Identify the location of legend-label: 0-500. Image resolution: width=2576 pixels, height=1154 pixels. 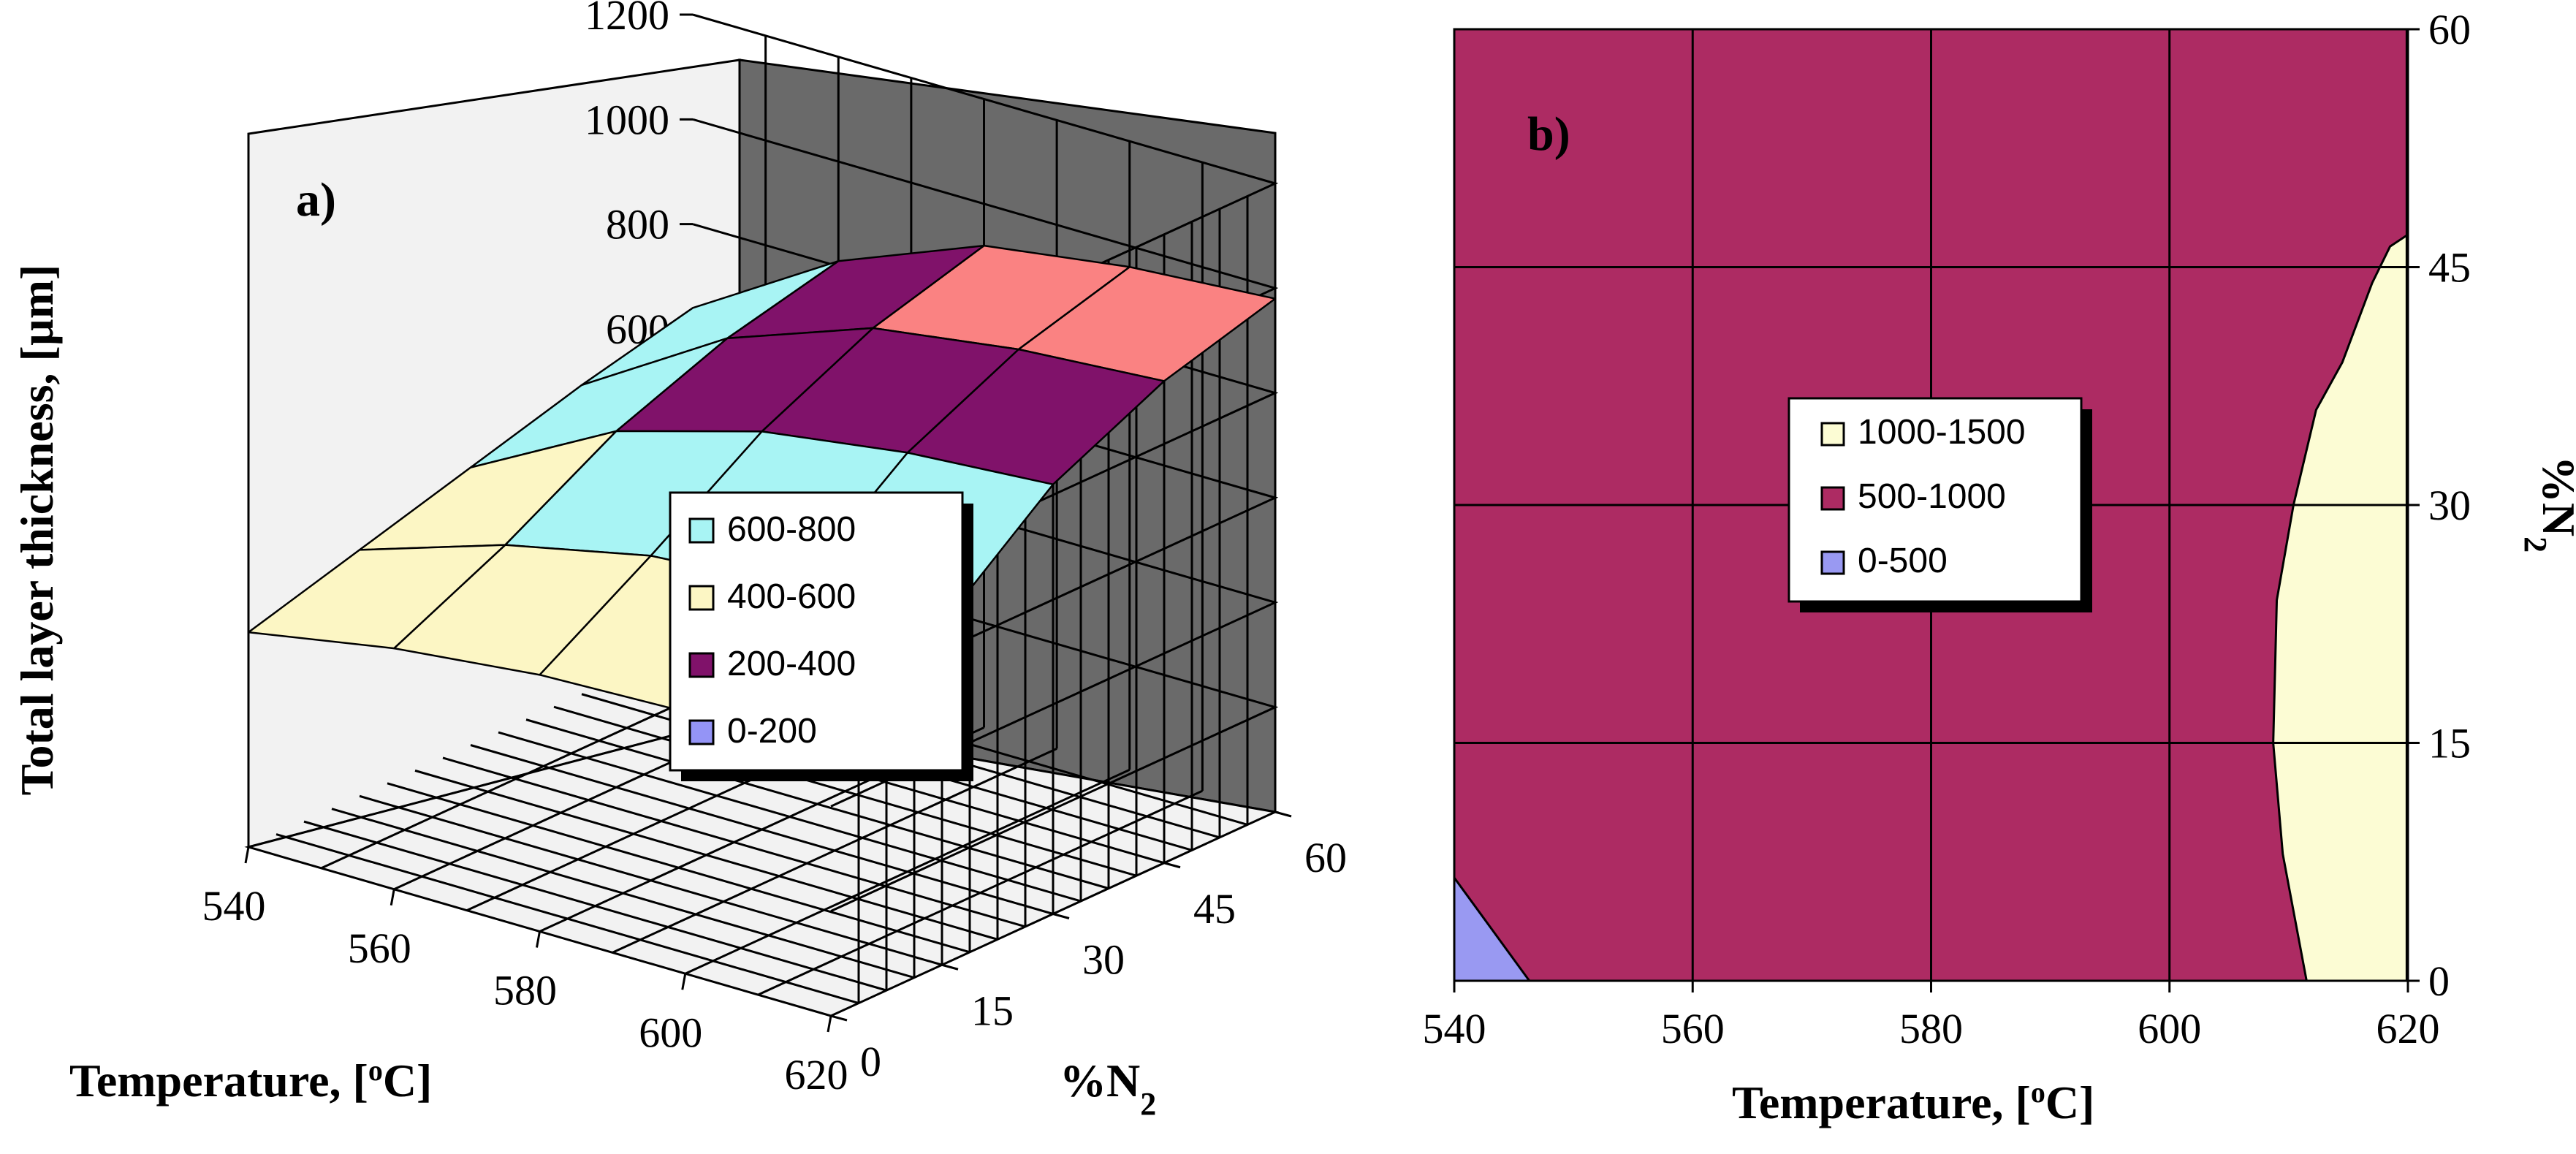
(1903, 561).